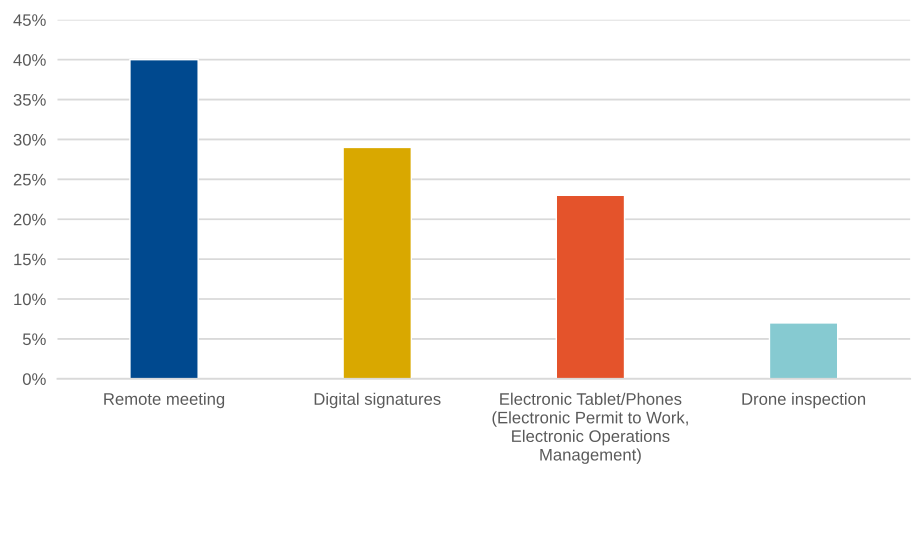 Image resolution: width=912 pixels, height=549 pixels. I want to click on y-tick-label: 35%, so click(30, 100).